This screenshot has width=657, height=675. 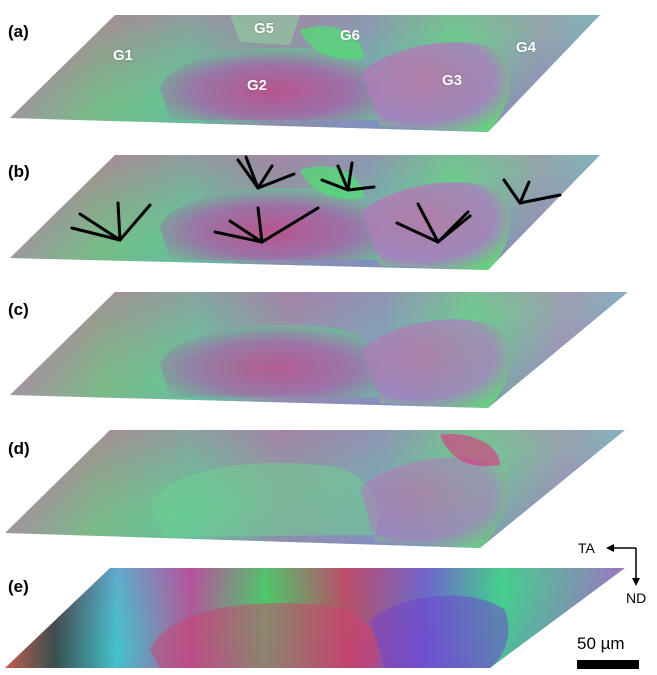 I want to click on panel-label-d: (d), so click(x=19, y=448).